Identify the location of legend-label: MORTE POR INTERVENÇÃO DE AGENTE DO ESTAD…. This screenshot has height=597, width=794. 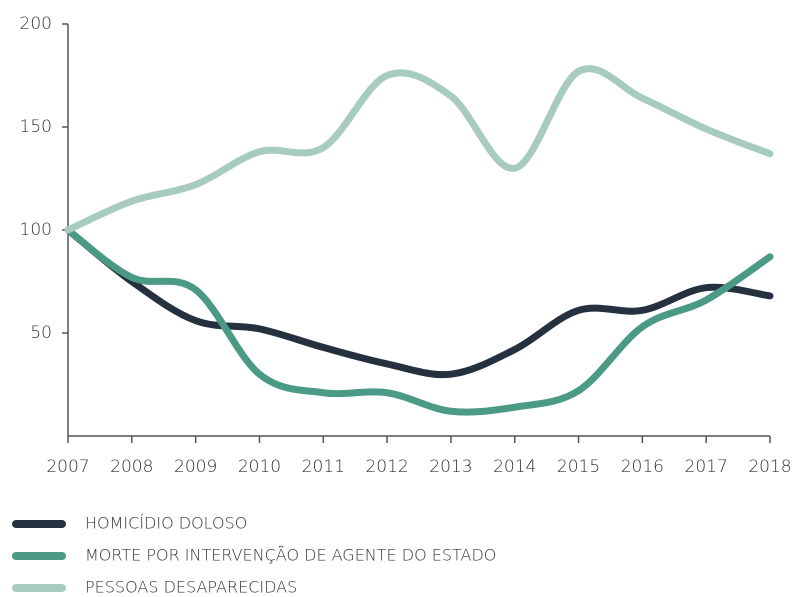
(290, 555).